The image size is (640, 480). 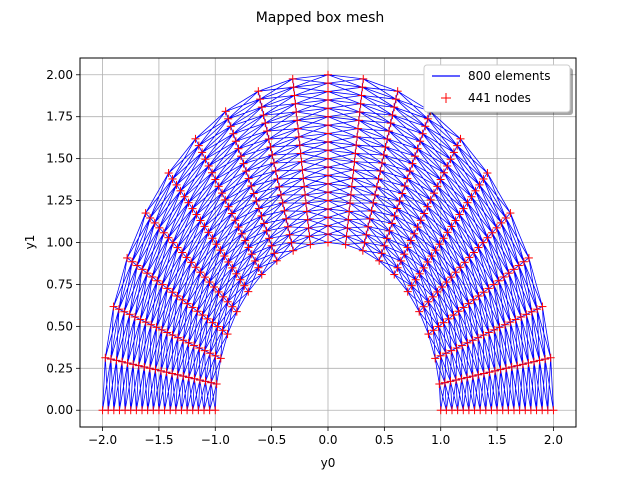 What do you see at coordinates (59, 410) in the screenshot?
I see `y-tick-label: 0.00` at bounding box center [59, 410].